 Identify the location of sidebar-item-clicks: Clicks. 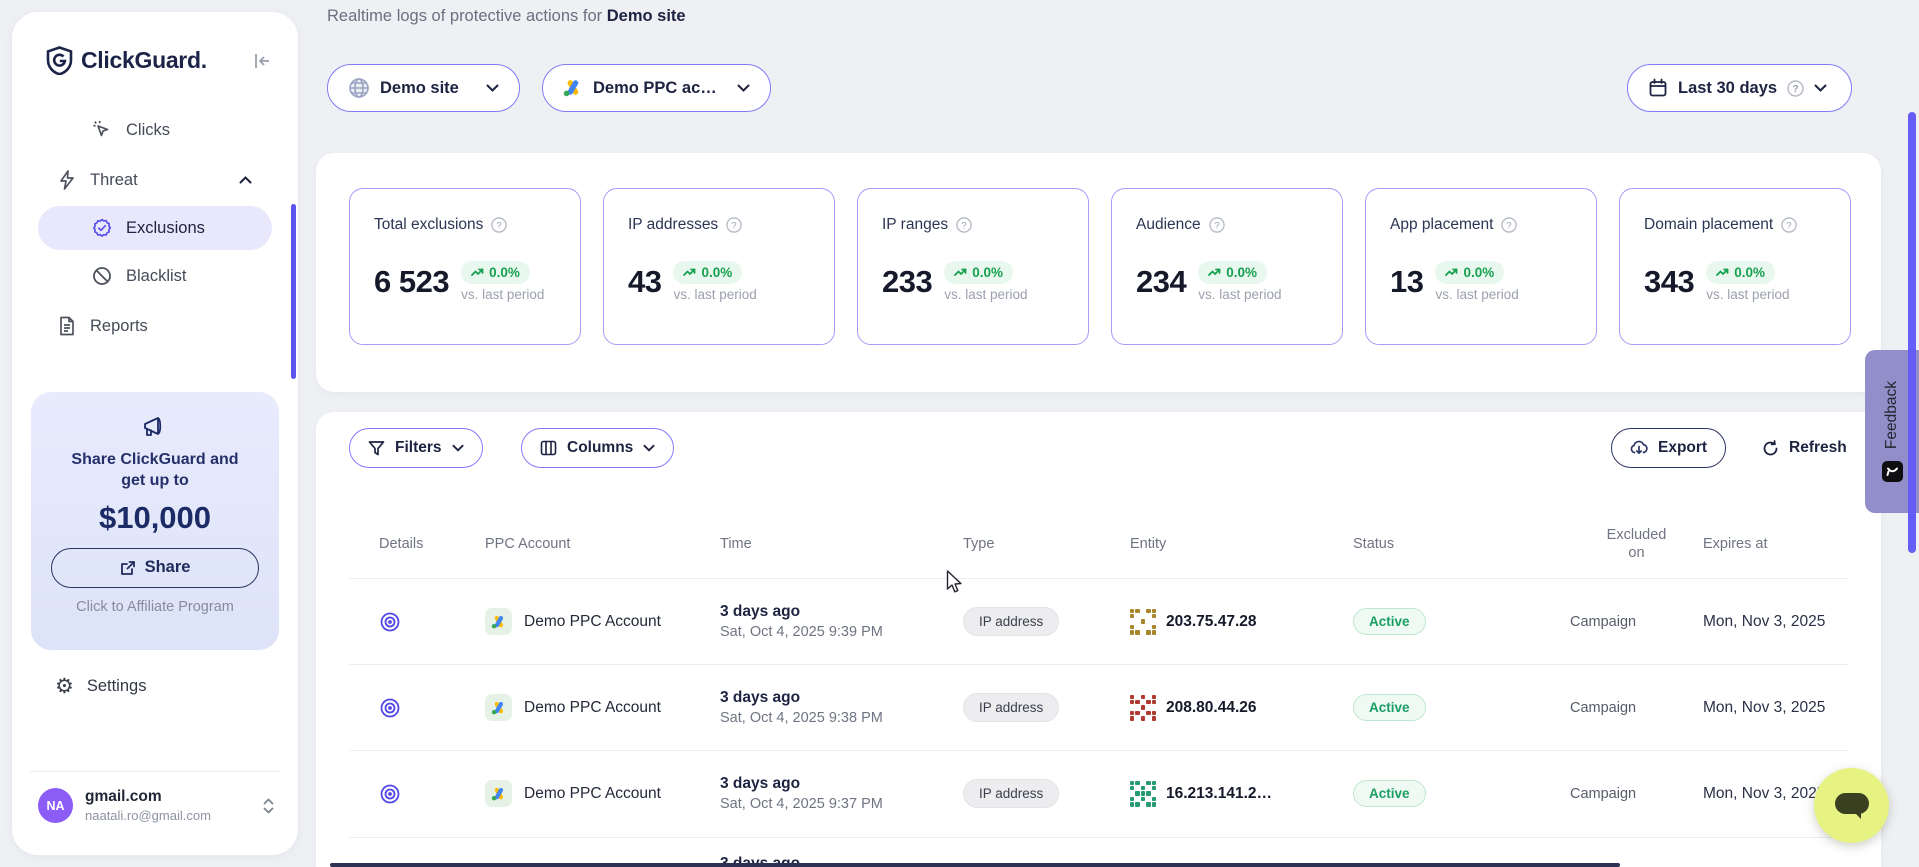
(155, 130).